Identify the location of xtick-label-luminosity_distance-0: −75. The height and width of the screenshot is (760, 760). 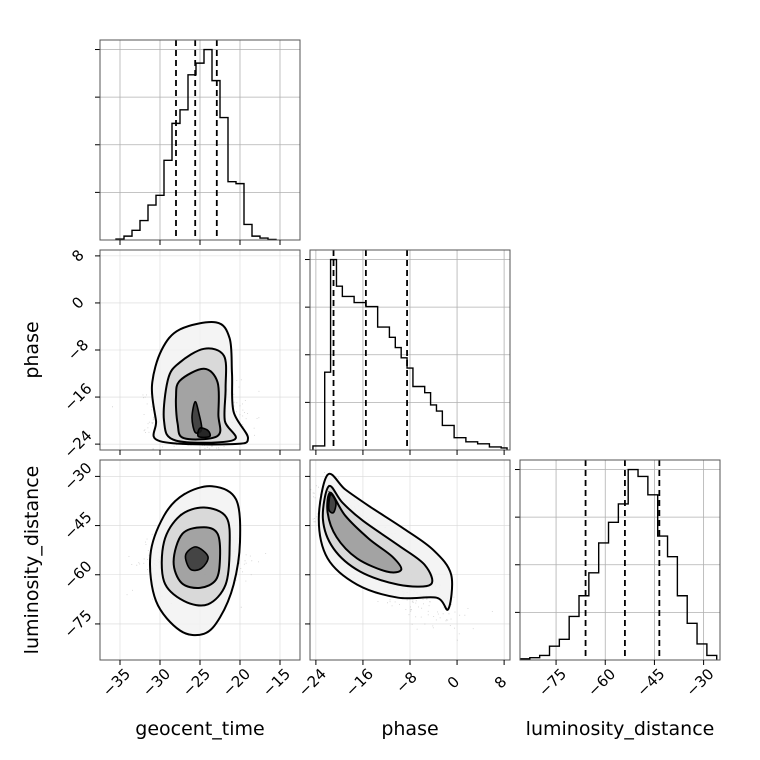
(552, 682).